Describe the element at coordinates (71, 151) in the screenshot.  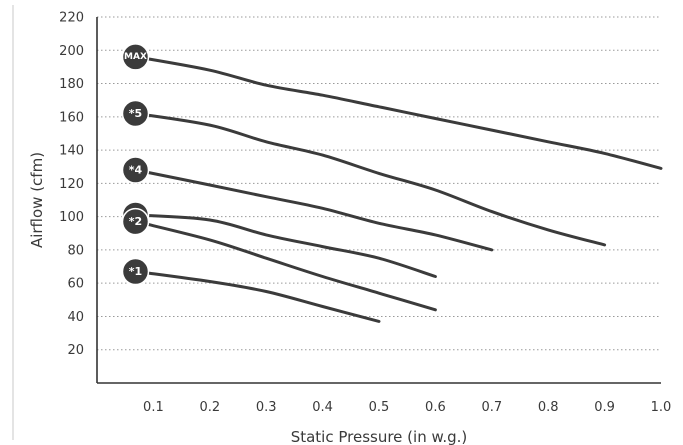
I see `y-tick-label: 140` at that location.